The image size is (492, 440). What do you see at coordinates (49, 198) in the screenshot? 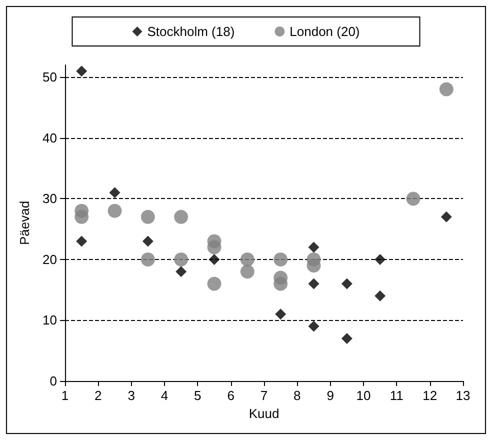
I see `y-tick-label: 30` at bounding box center [49, 198].